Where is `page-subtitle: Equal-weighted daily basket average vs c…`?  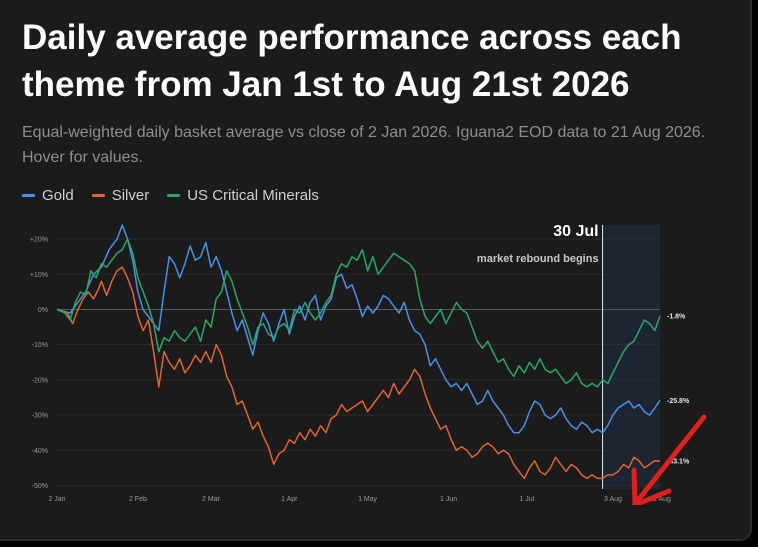
page-subtitle: Equal-weighted daily basket average vs c… is located at coordinates (364, 145).